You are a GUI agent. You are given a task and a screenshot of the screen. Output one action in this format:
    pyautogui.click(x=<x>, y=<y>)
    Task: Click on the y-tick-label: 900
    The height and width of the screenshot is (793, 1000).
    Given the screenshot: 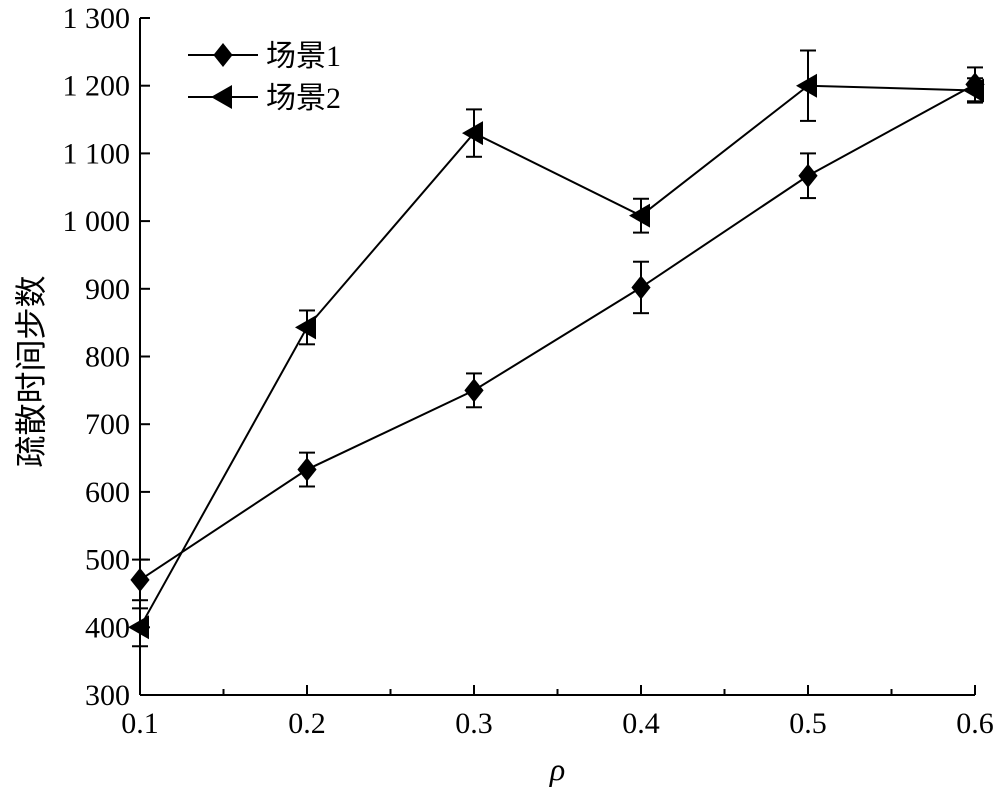 What is the action you would take?
    pyautogui.click(x=107, y=289)
    